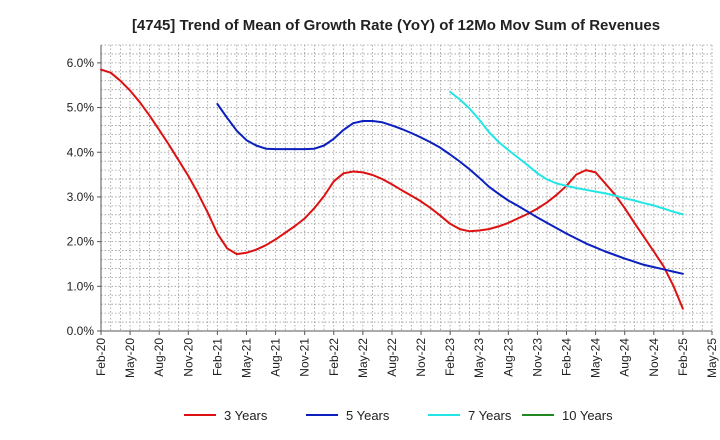 Image resolution: width=720 pixels, height=440 pixels. What do you see at coordinates (398, 415) in the screenshot?
I see `legend: 3 Years 5 Years 7 Years 10 Years` at bounding box center [398, 415].